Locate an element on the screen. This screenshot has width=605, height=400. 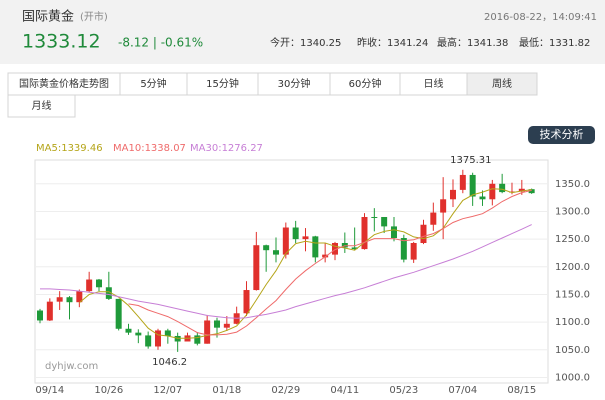
tab: 日线 is located at coordinates (434, 83).